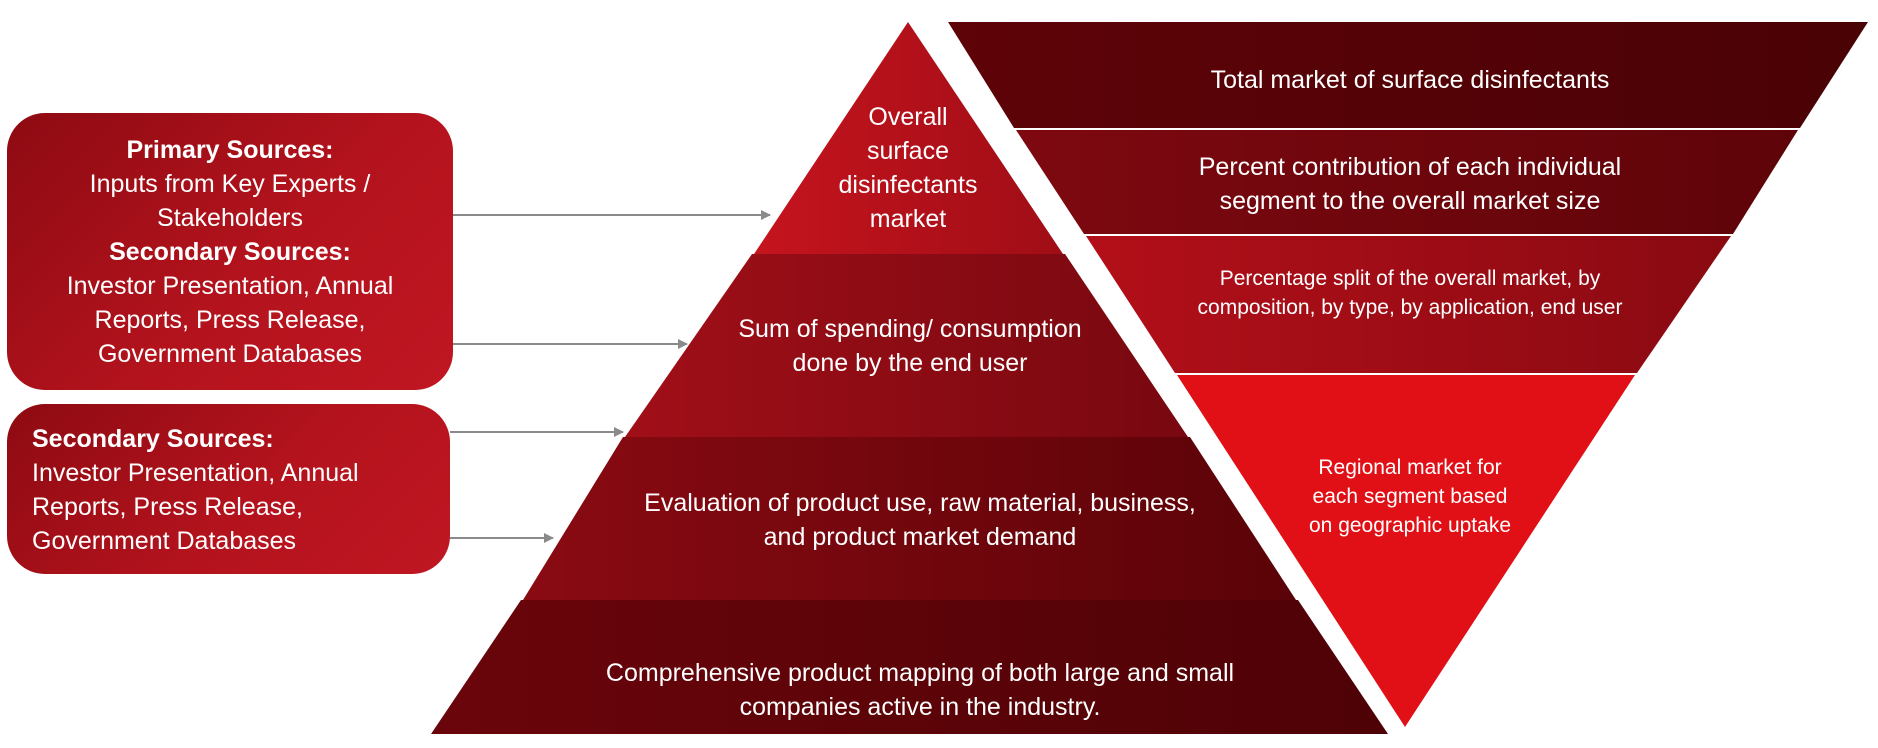  Describe the element at coordinates (230, 150) in the screenshot. I see `primary-sources-heading: Primary Sources:` at that location.